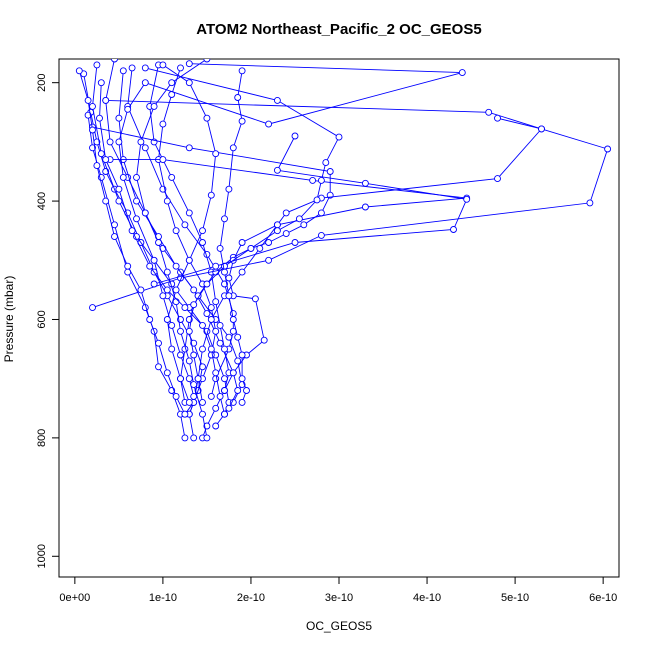 The image size is (650, 650). What do you see at coordinates (74, 598) in the screenshot?
I see `x-tick-label: 0e+00` at bounding box center [74, 598].